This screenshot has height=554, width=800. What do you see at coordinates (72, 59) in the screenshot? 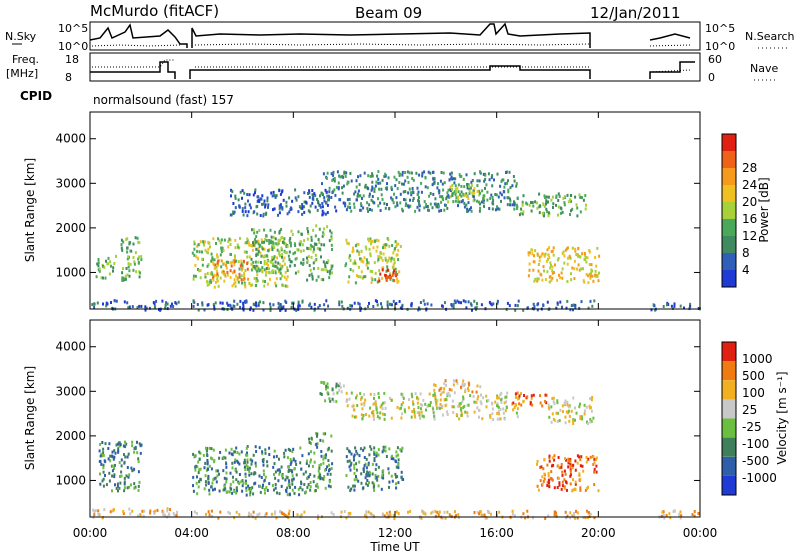
I see `freq-tick-top: 18` at bounding box center [72, 59].